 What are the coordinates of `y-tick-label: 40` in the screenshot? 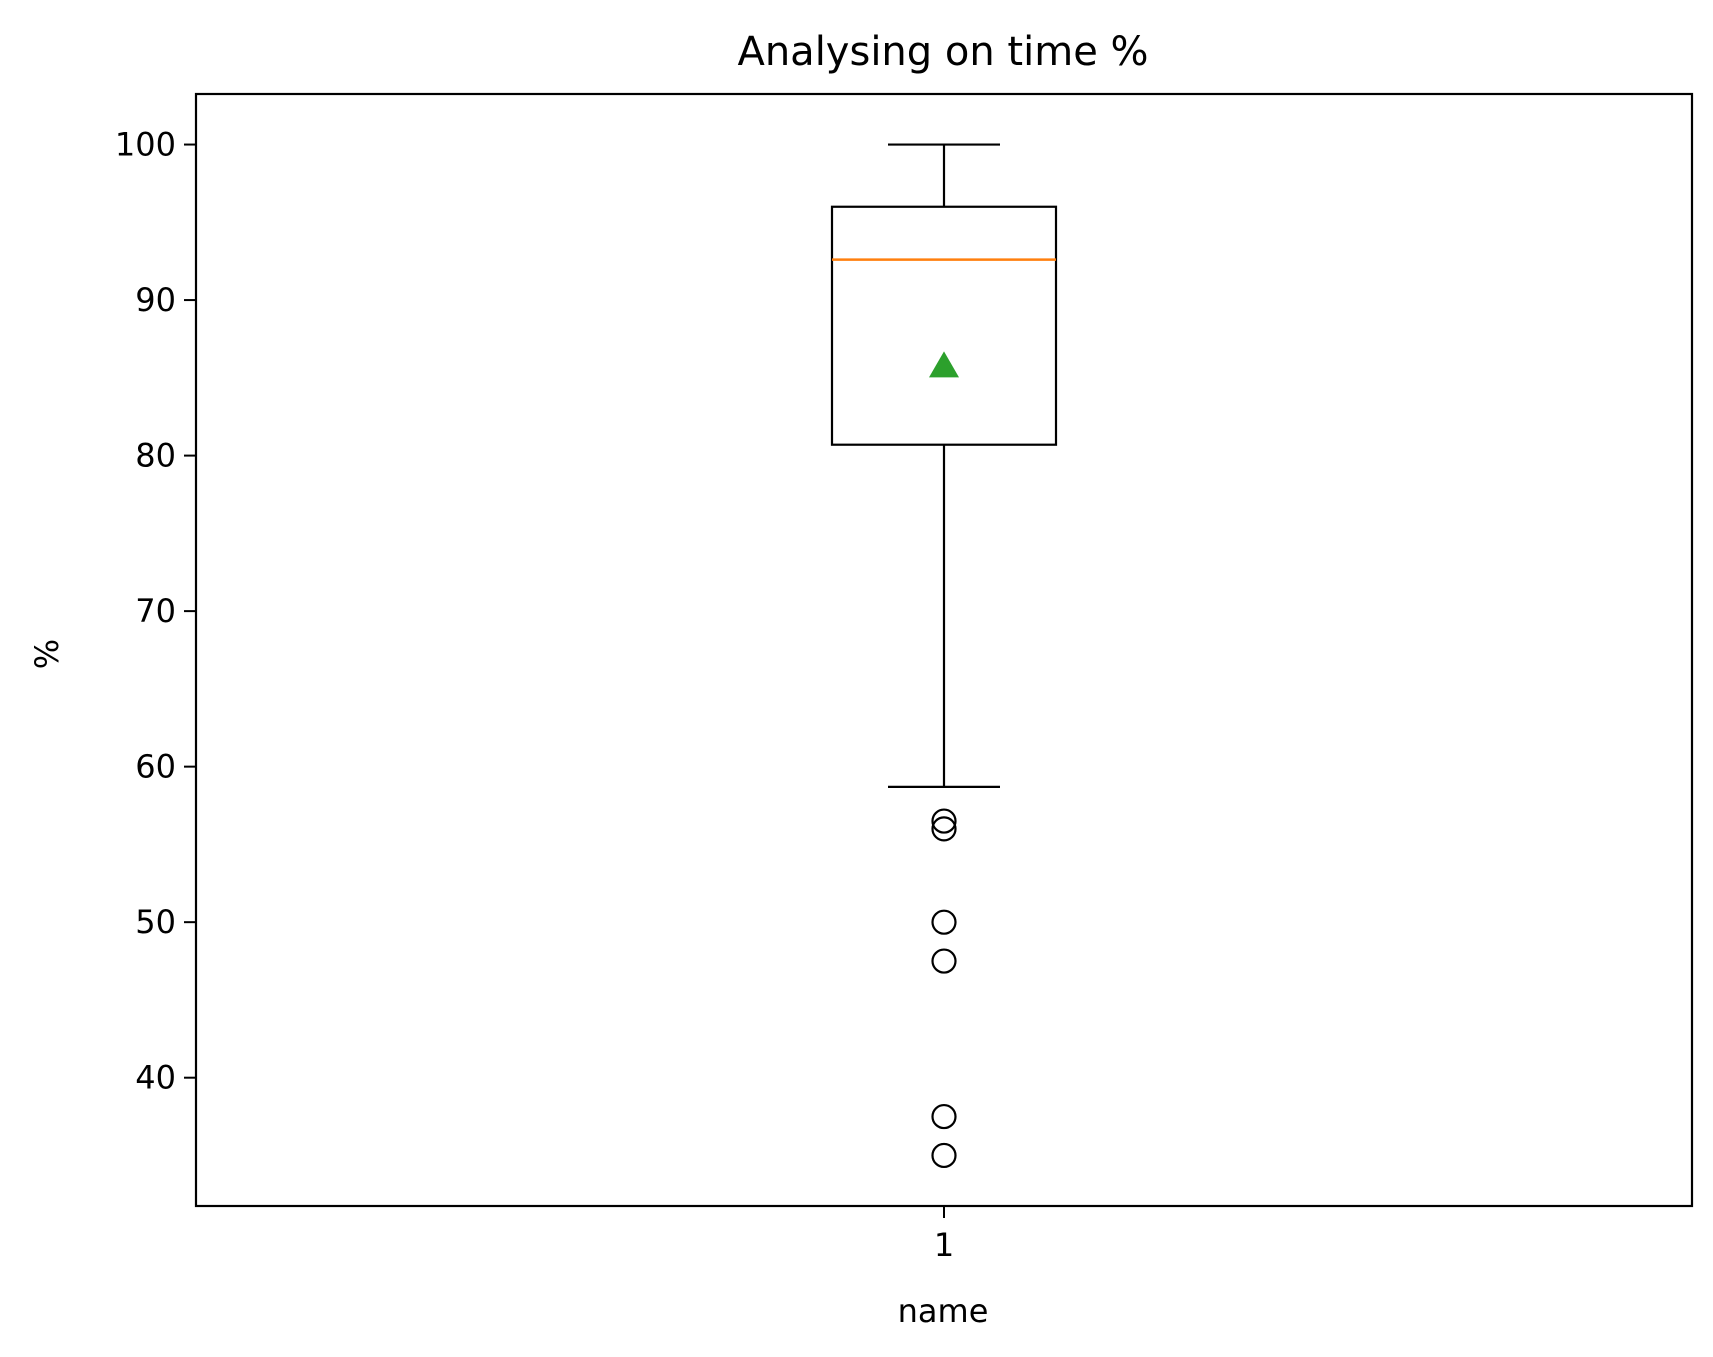 It's located at (155, 1078).